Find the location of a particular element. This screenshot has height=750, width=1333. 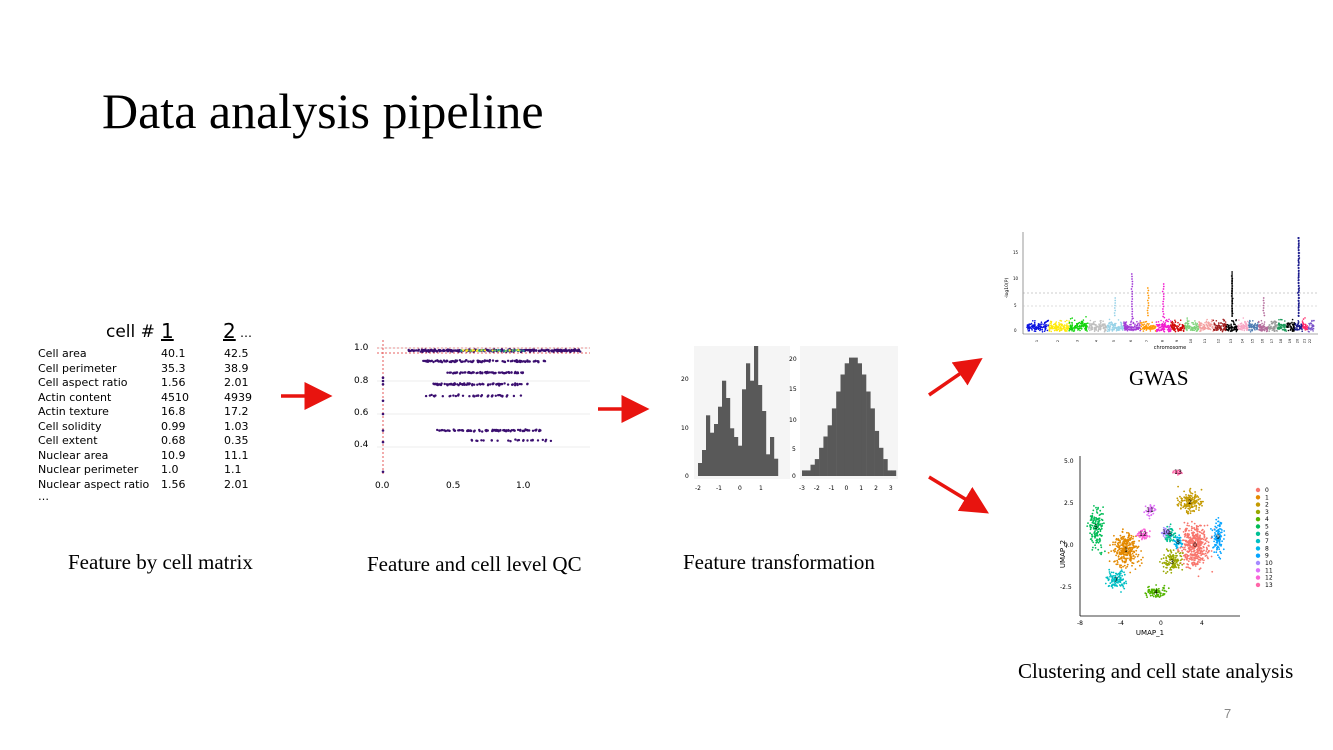

umap-legend-swatch is located at coordinates (1258, 519).